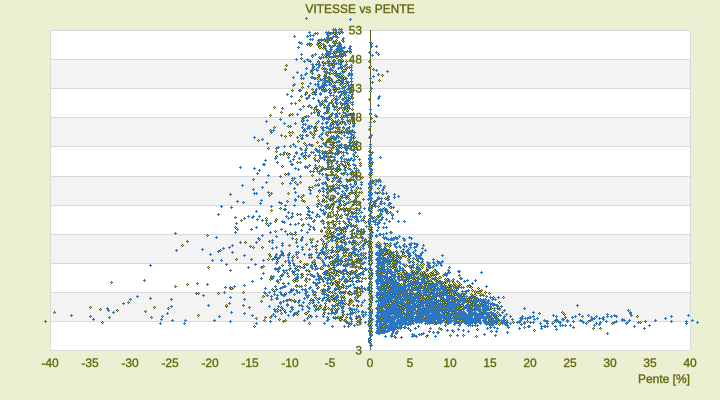 The height and width of the screenshot is (400, 720). What do you see at coordinates (356, 147) in the screenshot?
I see `svg-text: 33` at bounding box center [356, 147].